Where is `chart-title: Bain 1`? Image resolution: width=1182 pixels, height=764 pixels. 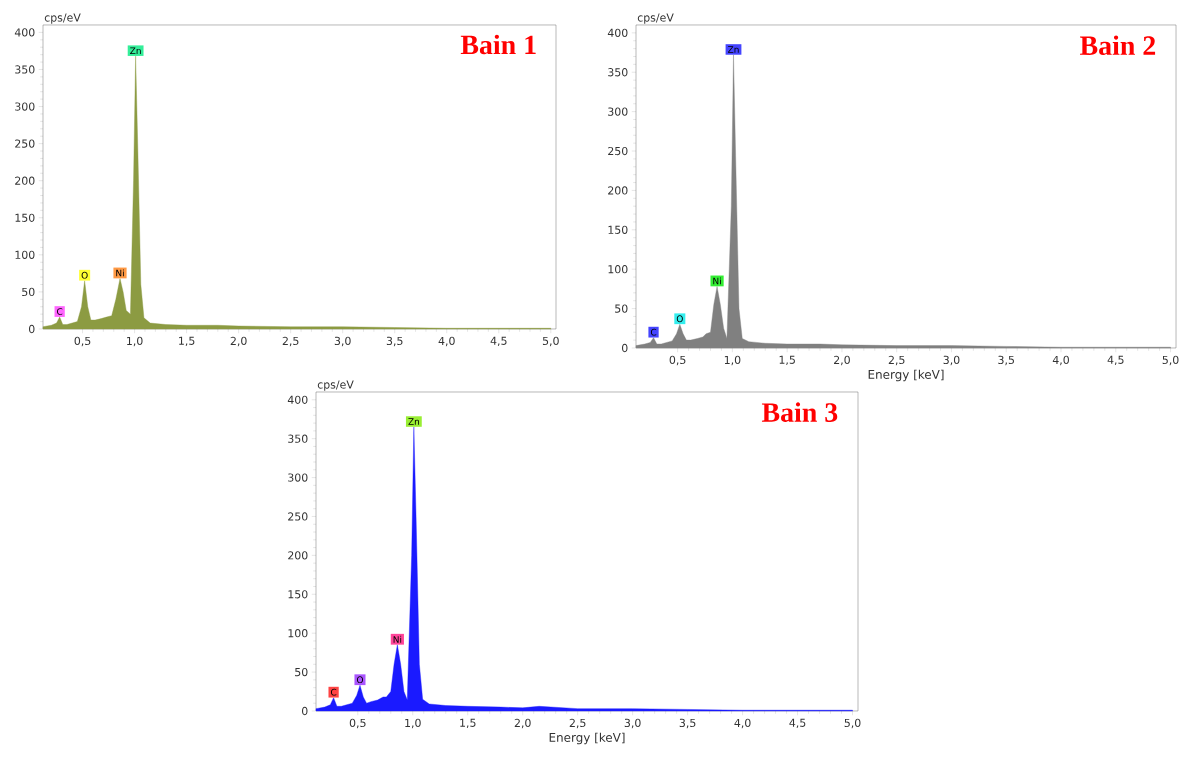
chart-title: Bain 1 is located at coordinates (498, 44).